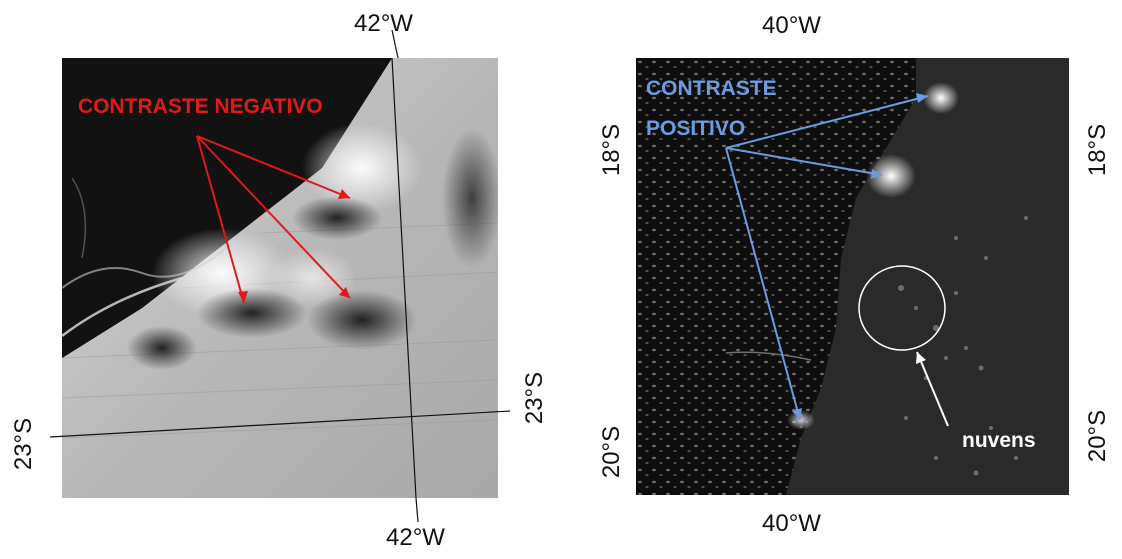 This screenshot has width=1122, height=559. I want to click on clouds-label: nuvens, so click(999, 440).